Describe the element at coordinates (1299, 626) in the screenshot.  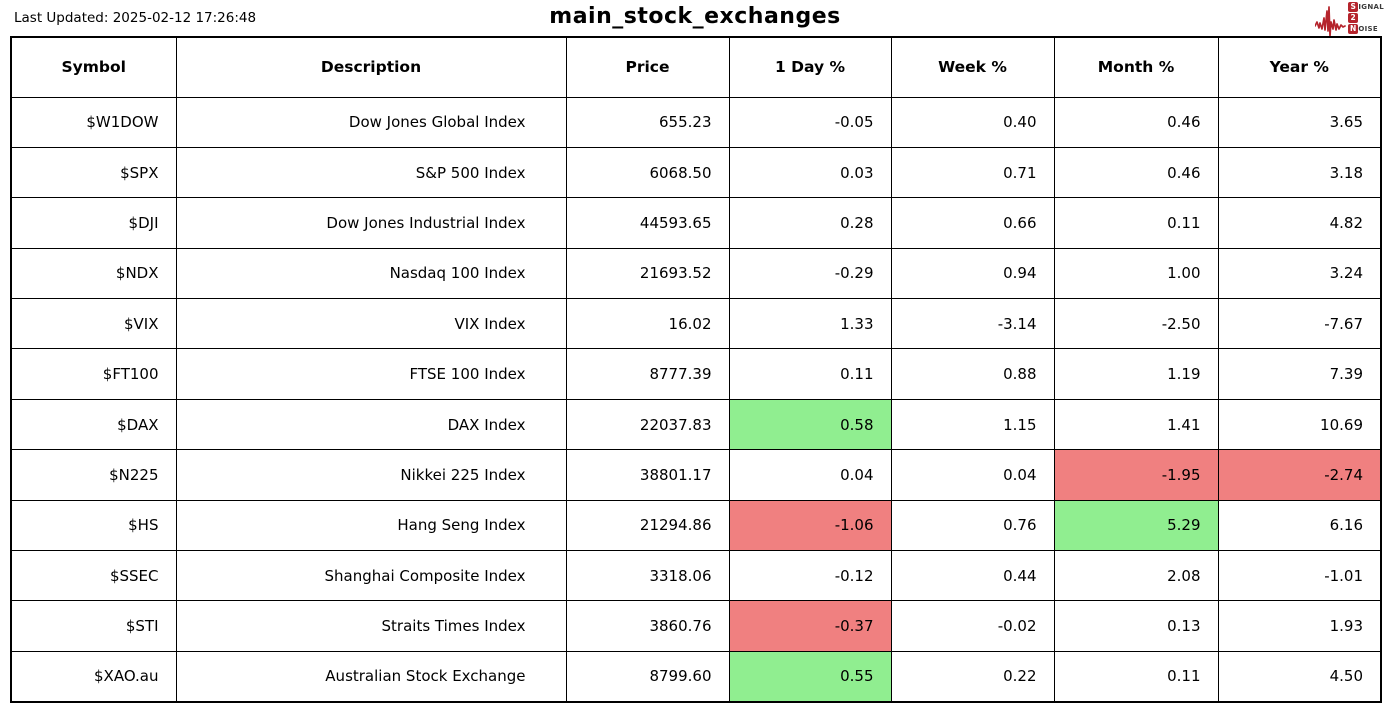
I see `year-percent-cell: 1.93` at that location.